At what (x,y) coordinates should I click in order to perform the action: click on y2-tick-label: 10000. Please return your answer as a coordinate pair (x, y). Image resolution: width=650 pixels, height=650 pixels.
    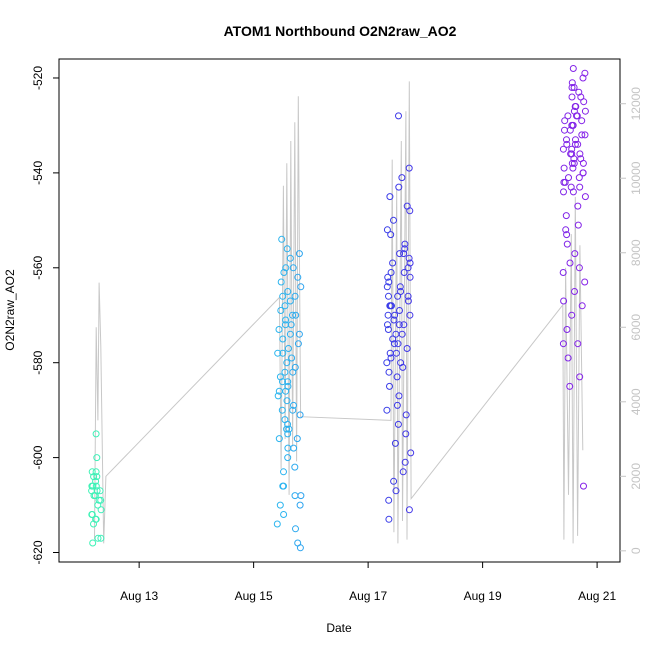
    Looking at the image, I should click on (636, 178).